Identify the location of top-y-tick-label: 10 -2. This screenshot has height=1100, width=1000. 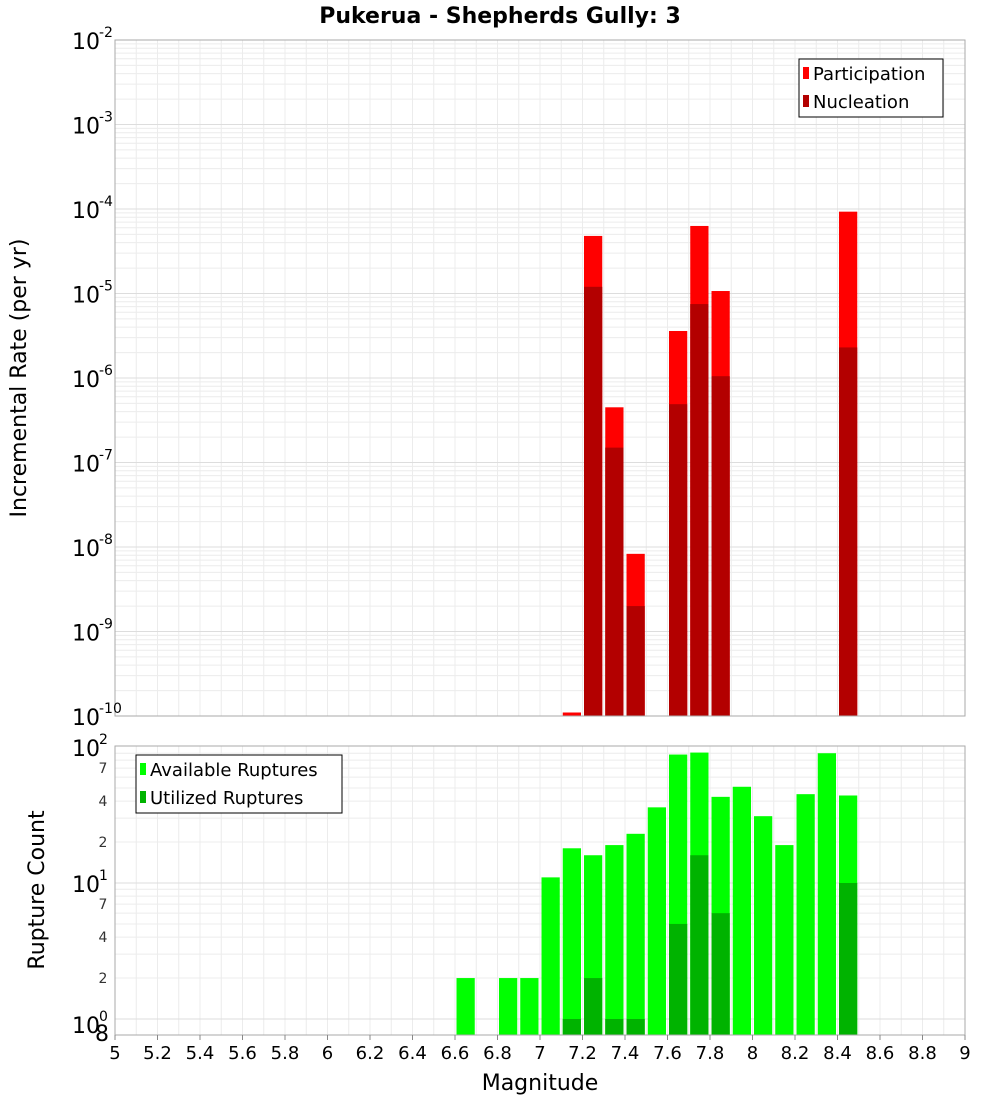
(92, 40).